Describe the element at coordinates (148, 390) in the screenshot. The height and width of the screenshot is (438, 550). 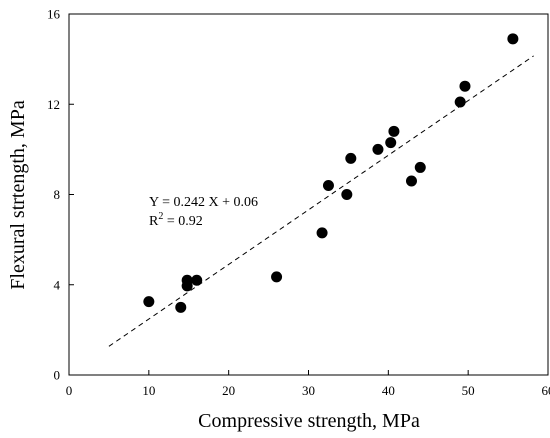
I see `x-tick-label: 10` at that location.